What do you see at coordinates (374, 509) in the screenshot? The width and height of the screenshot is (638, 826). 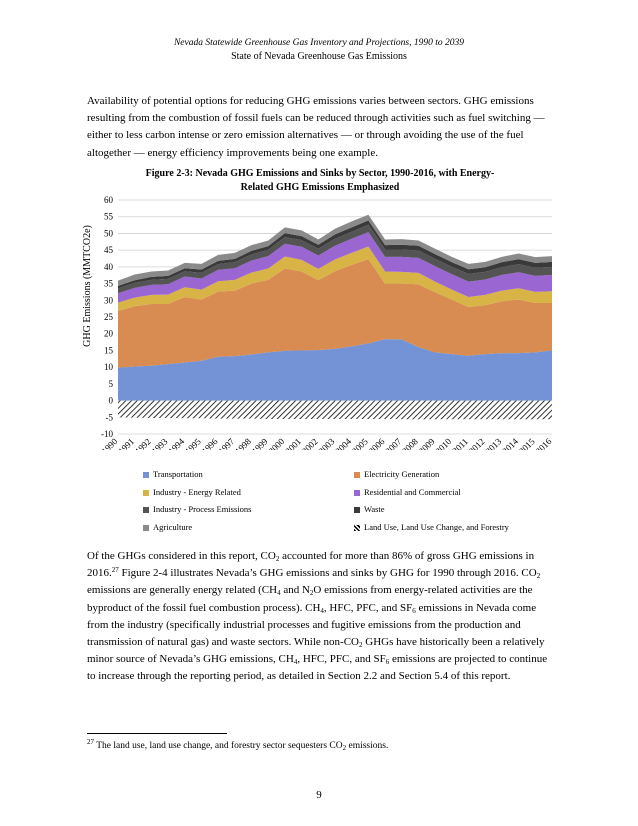 I see `legend-label: Waste` at bounding box center [374, 509].